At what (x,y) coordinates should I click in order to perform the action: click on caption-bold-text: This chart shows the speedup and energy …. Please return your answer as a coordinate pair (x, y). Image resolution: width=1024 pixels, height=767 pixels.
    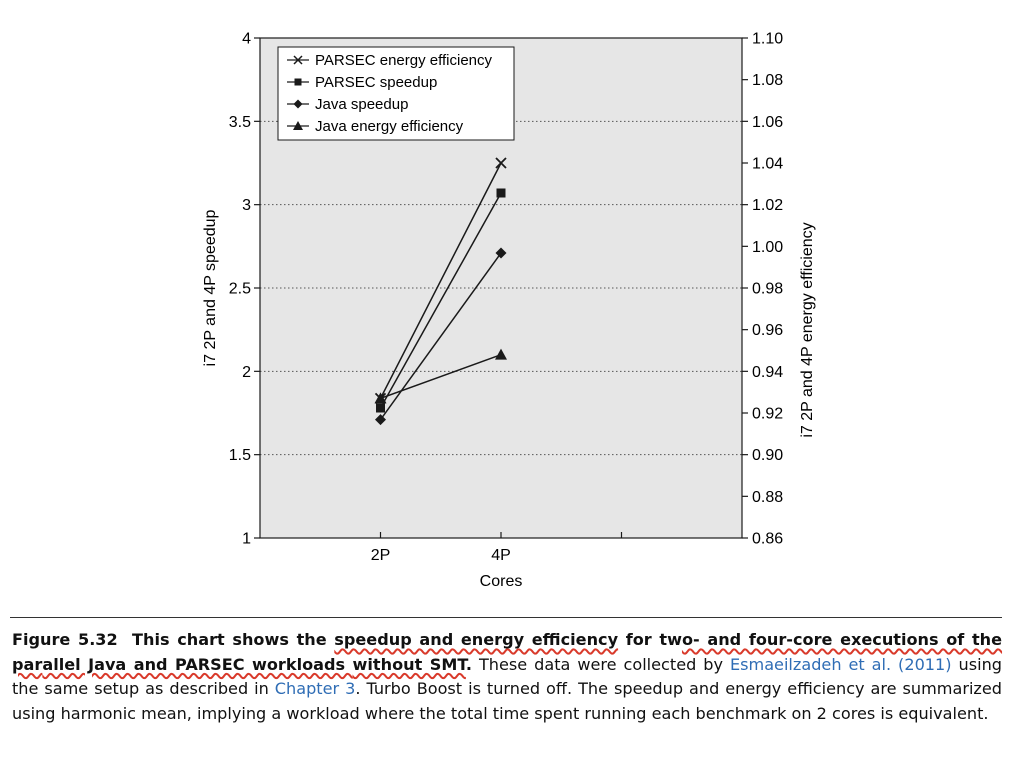
    Looking at the image, I should click on (507, 652).